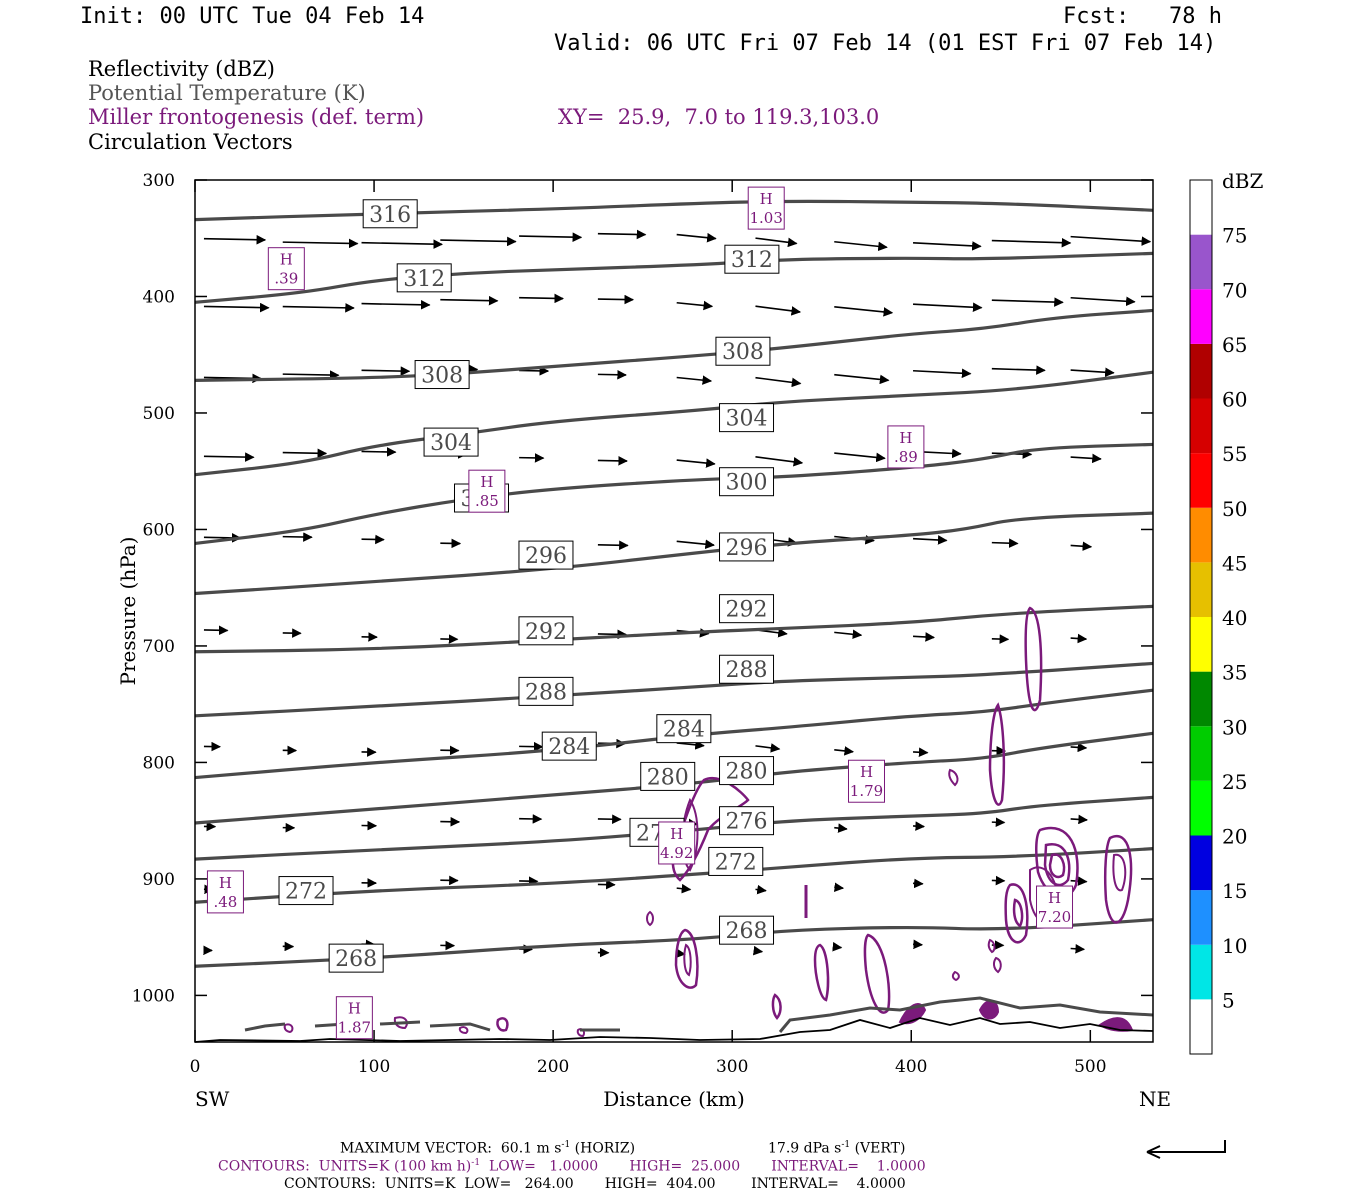  I want to click on max-vector-horiz: (HORIZ), so click(603, 1148).